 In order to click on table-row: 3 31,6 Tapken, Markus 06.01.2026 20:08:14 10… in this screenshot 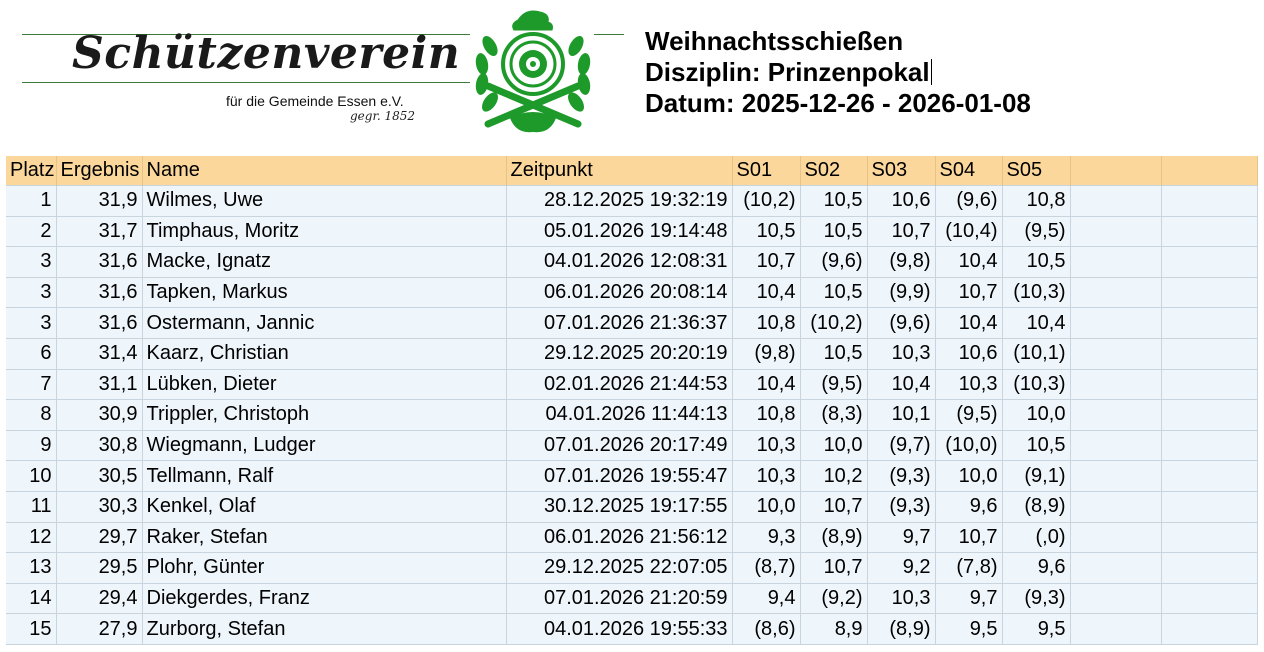, I will do `click(632, 292)`.